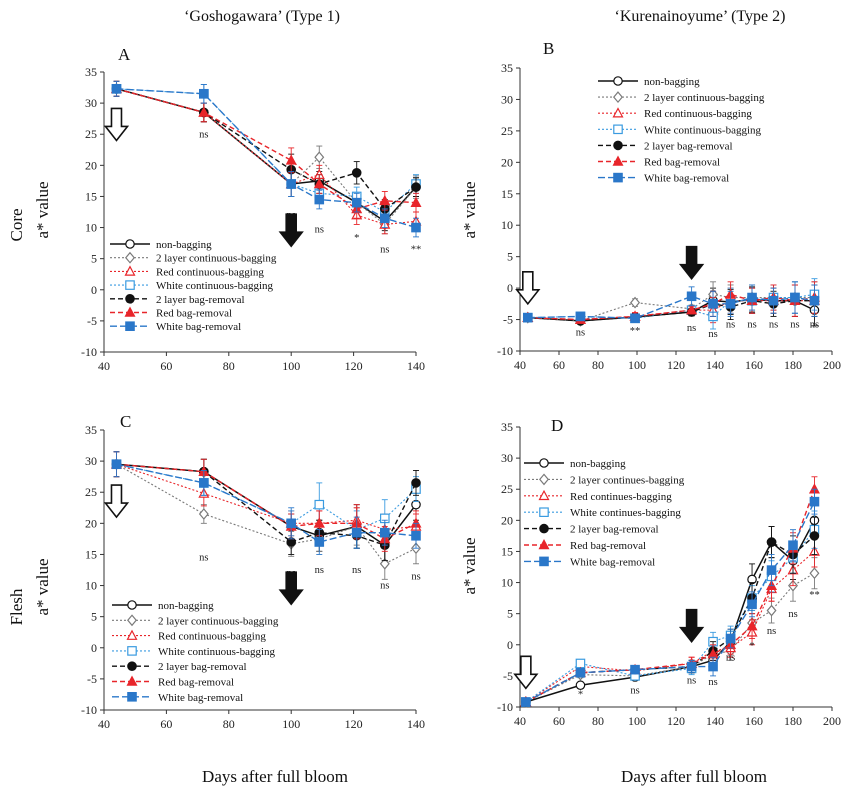 This screenshot has height=795, width=850. I want to click on panel-a-ytick-label: 5, so click(94, 259).